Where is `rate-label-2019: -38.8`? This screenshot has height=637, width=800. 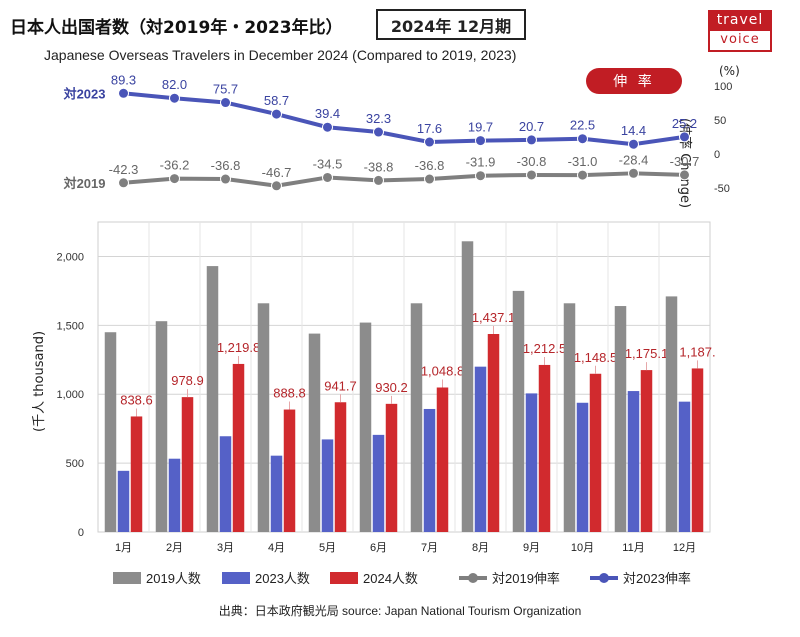
rate-label-2019: -38.8 is located at coordinates (379, 166).